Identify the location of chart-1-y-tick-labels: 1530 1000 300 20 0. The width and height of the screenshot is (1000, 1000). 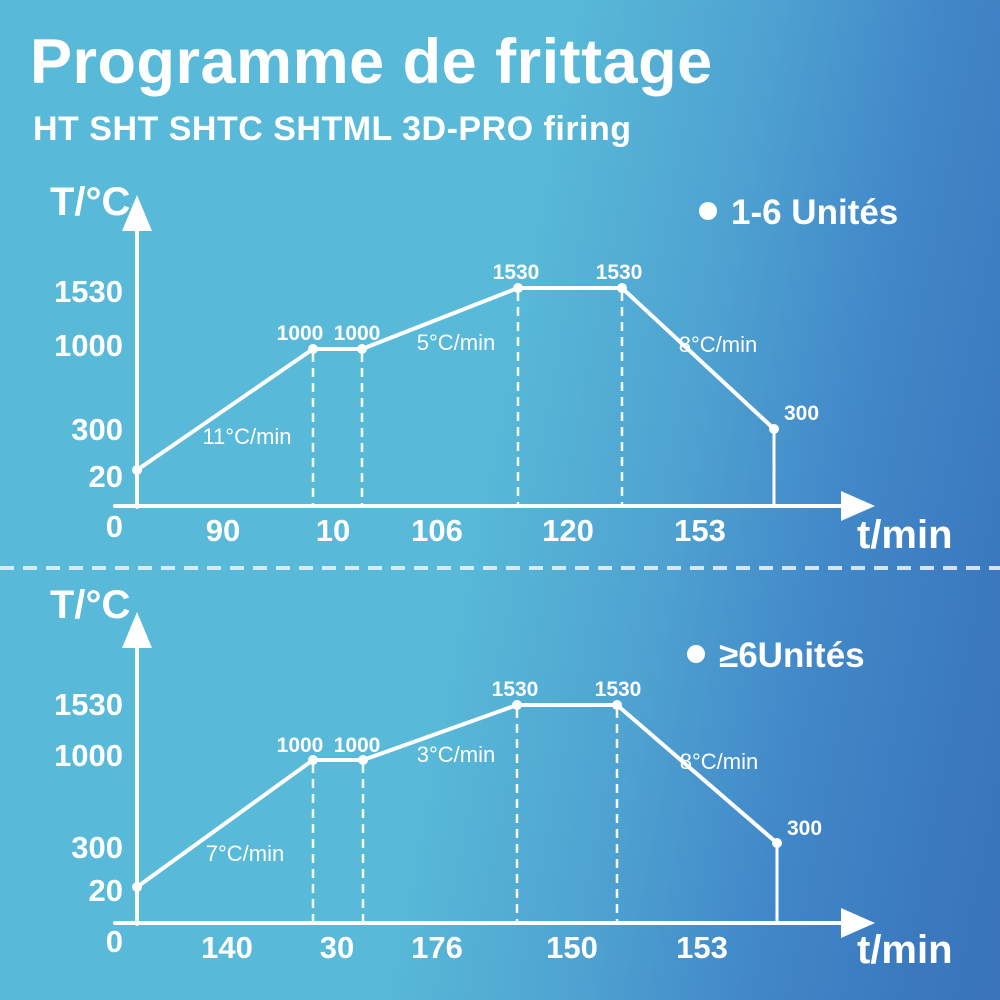
(88, 409).